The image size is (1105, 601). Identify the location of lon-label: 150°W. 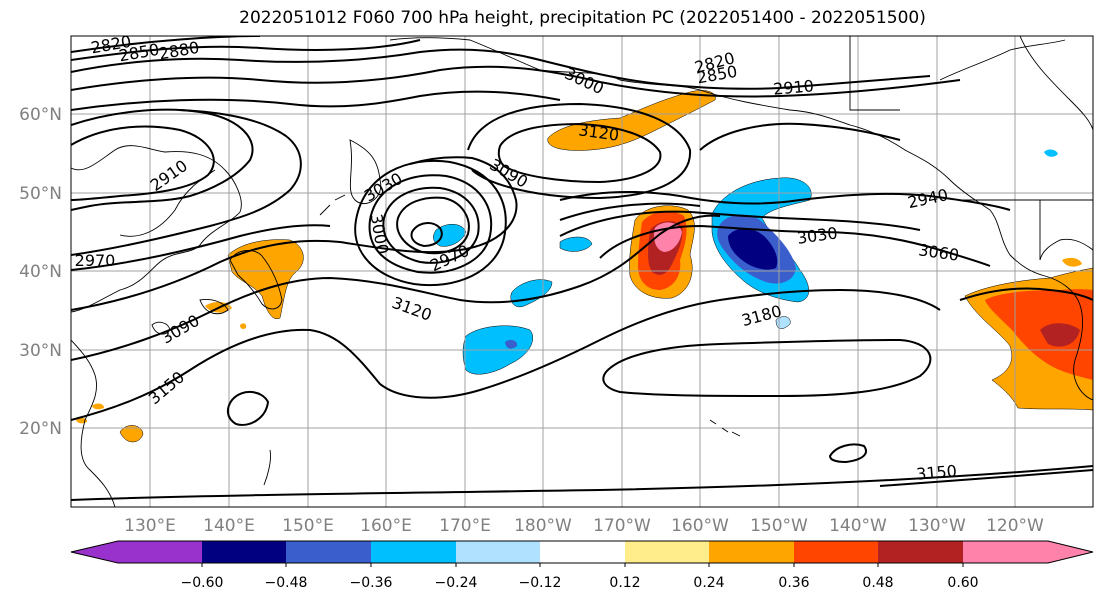
(779, 526).